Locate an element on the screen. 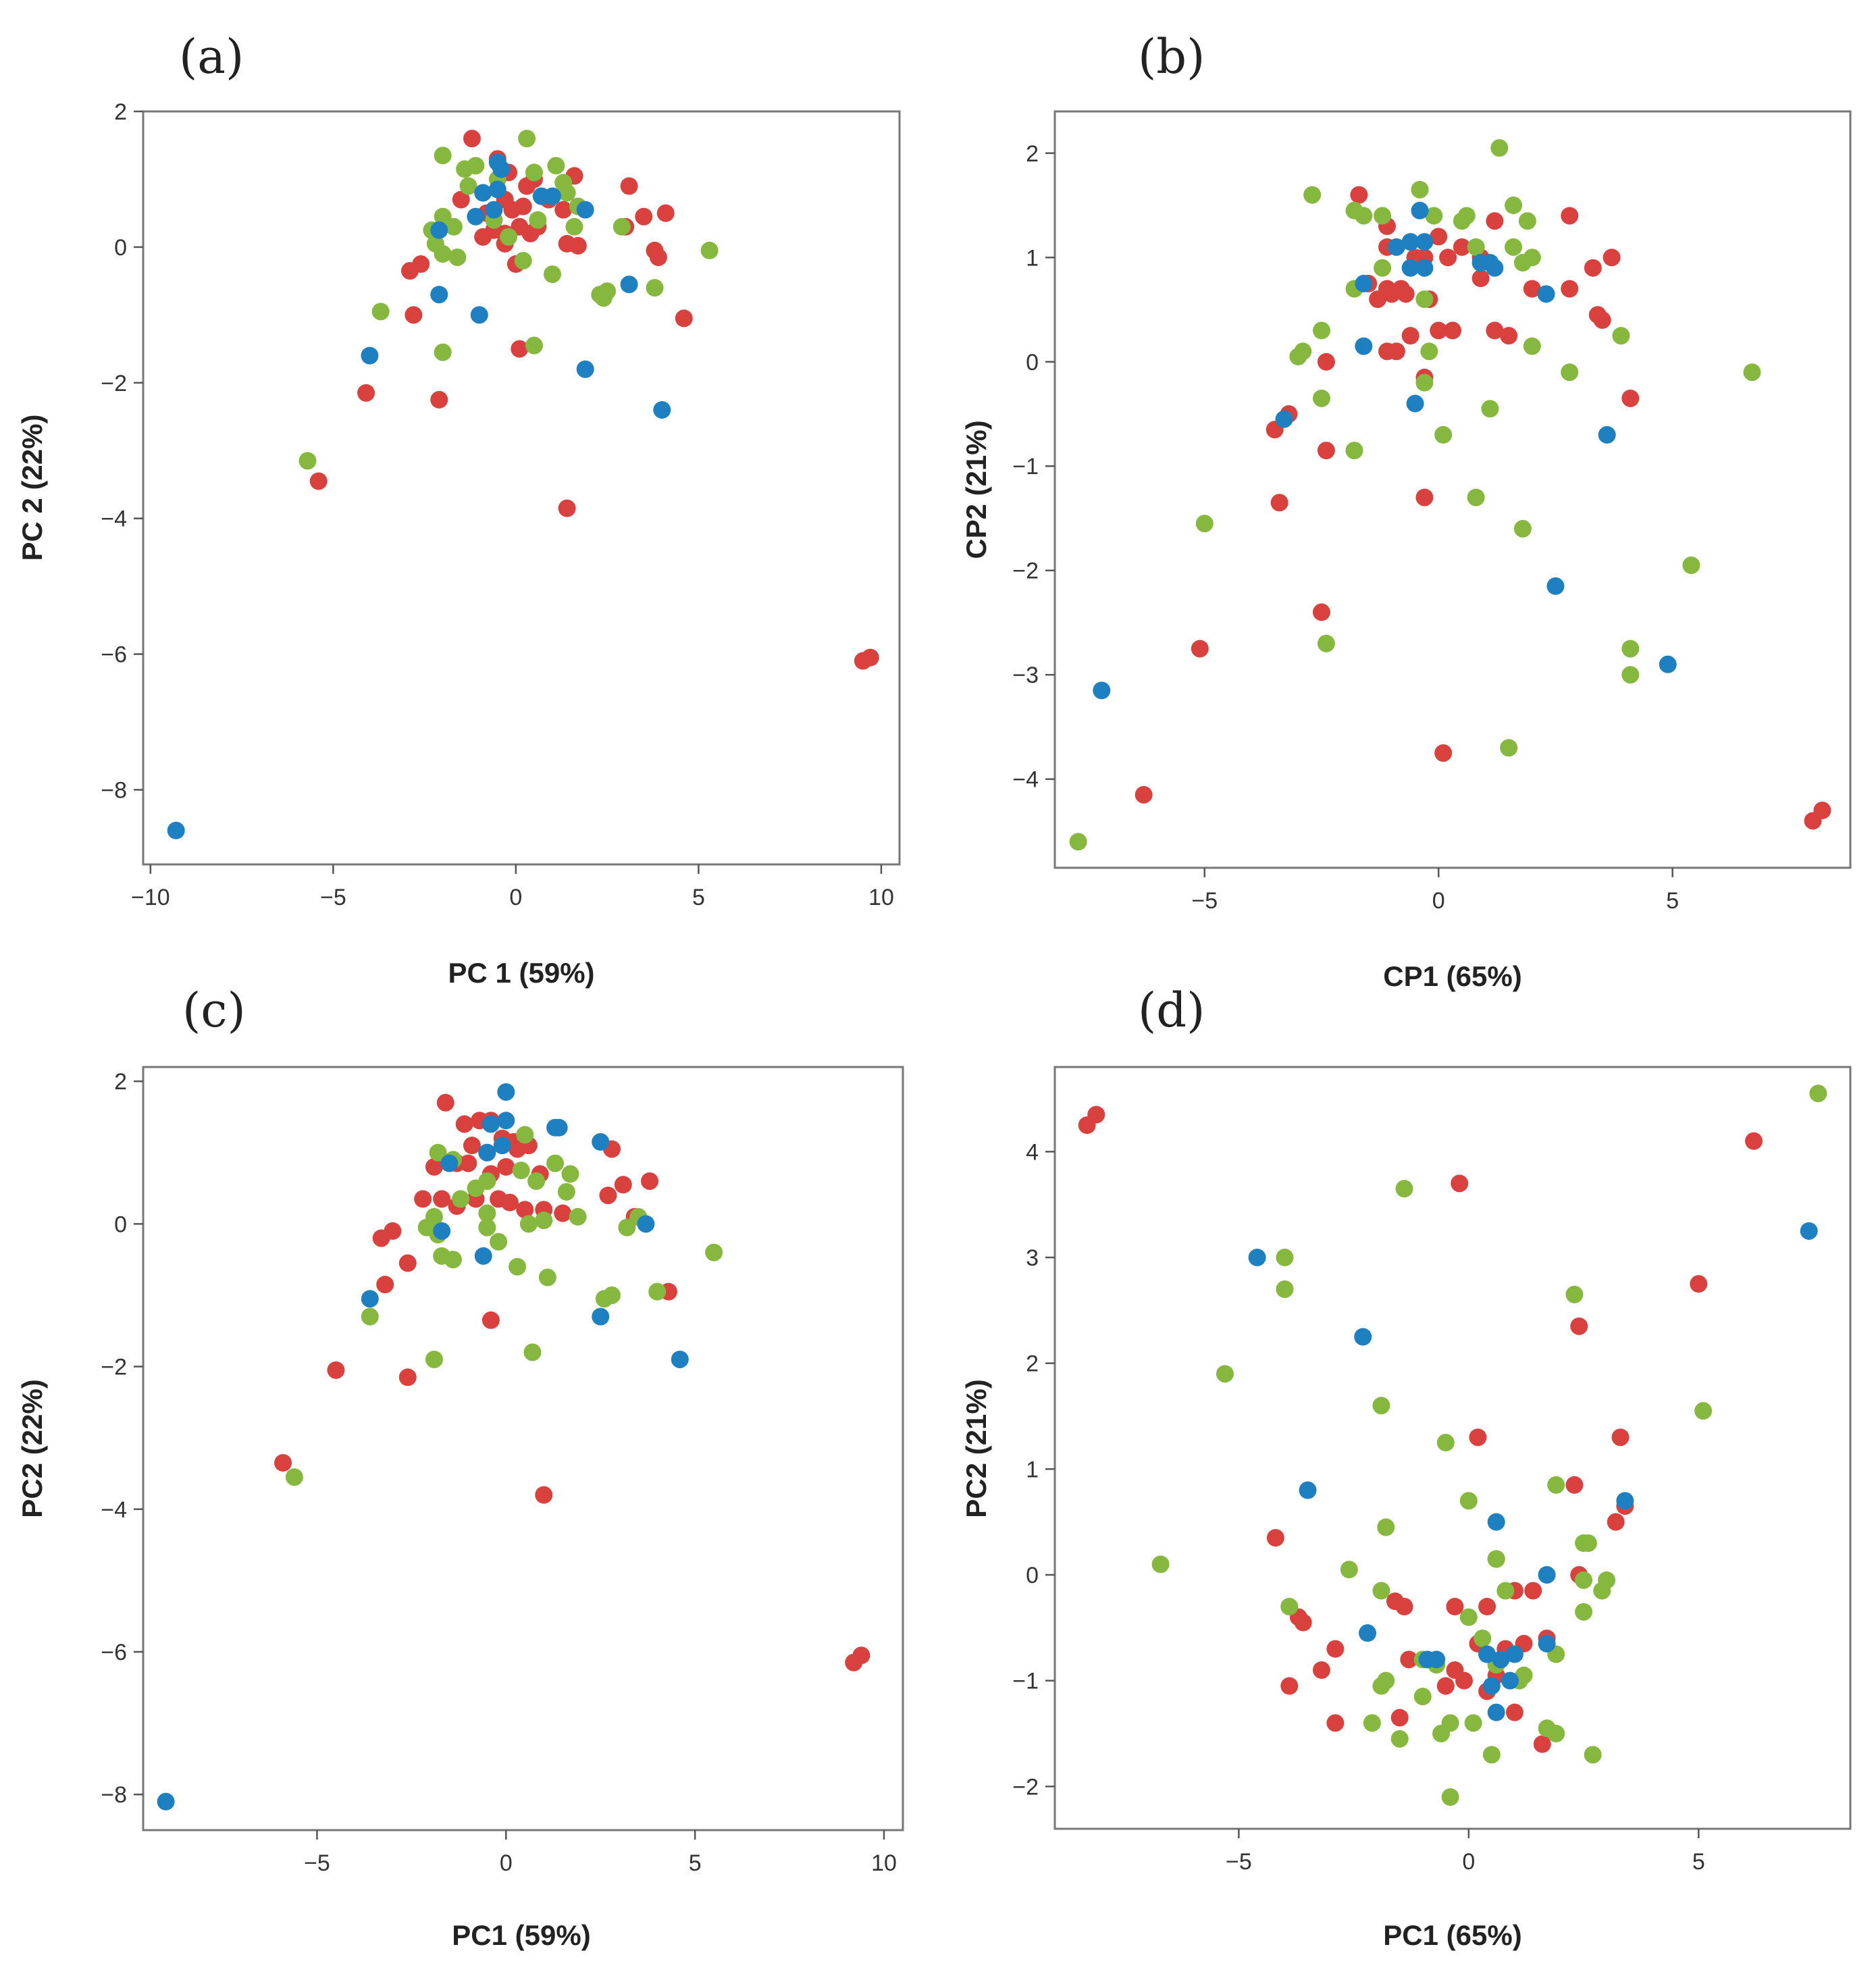 The width and height of the screenshot is (1876, 1976). panel-b-y-tick-label: −2 is located at coordinates (1025, 571).